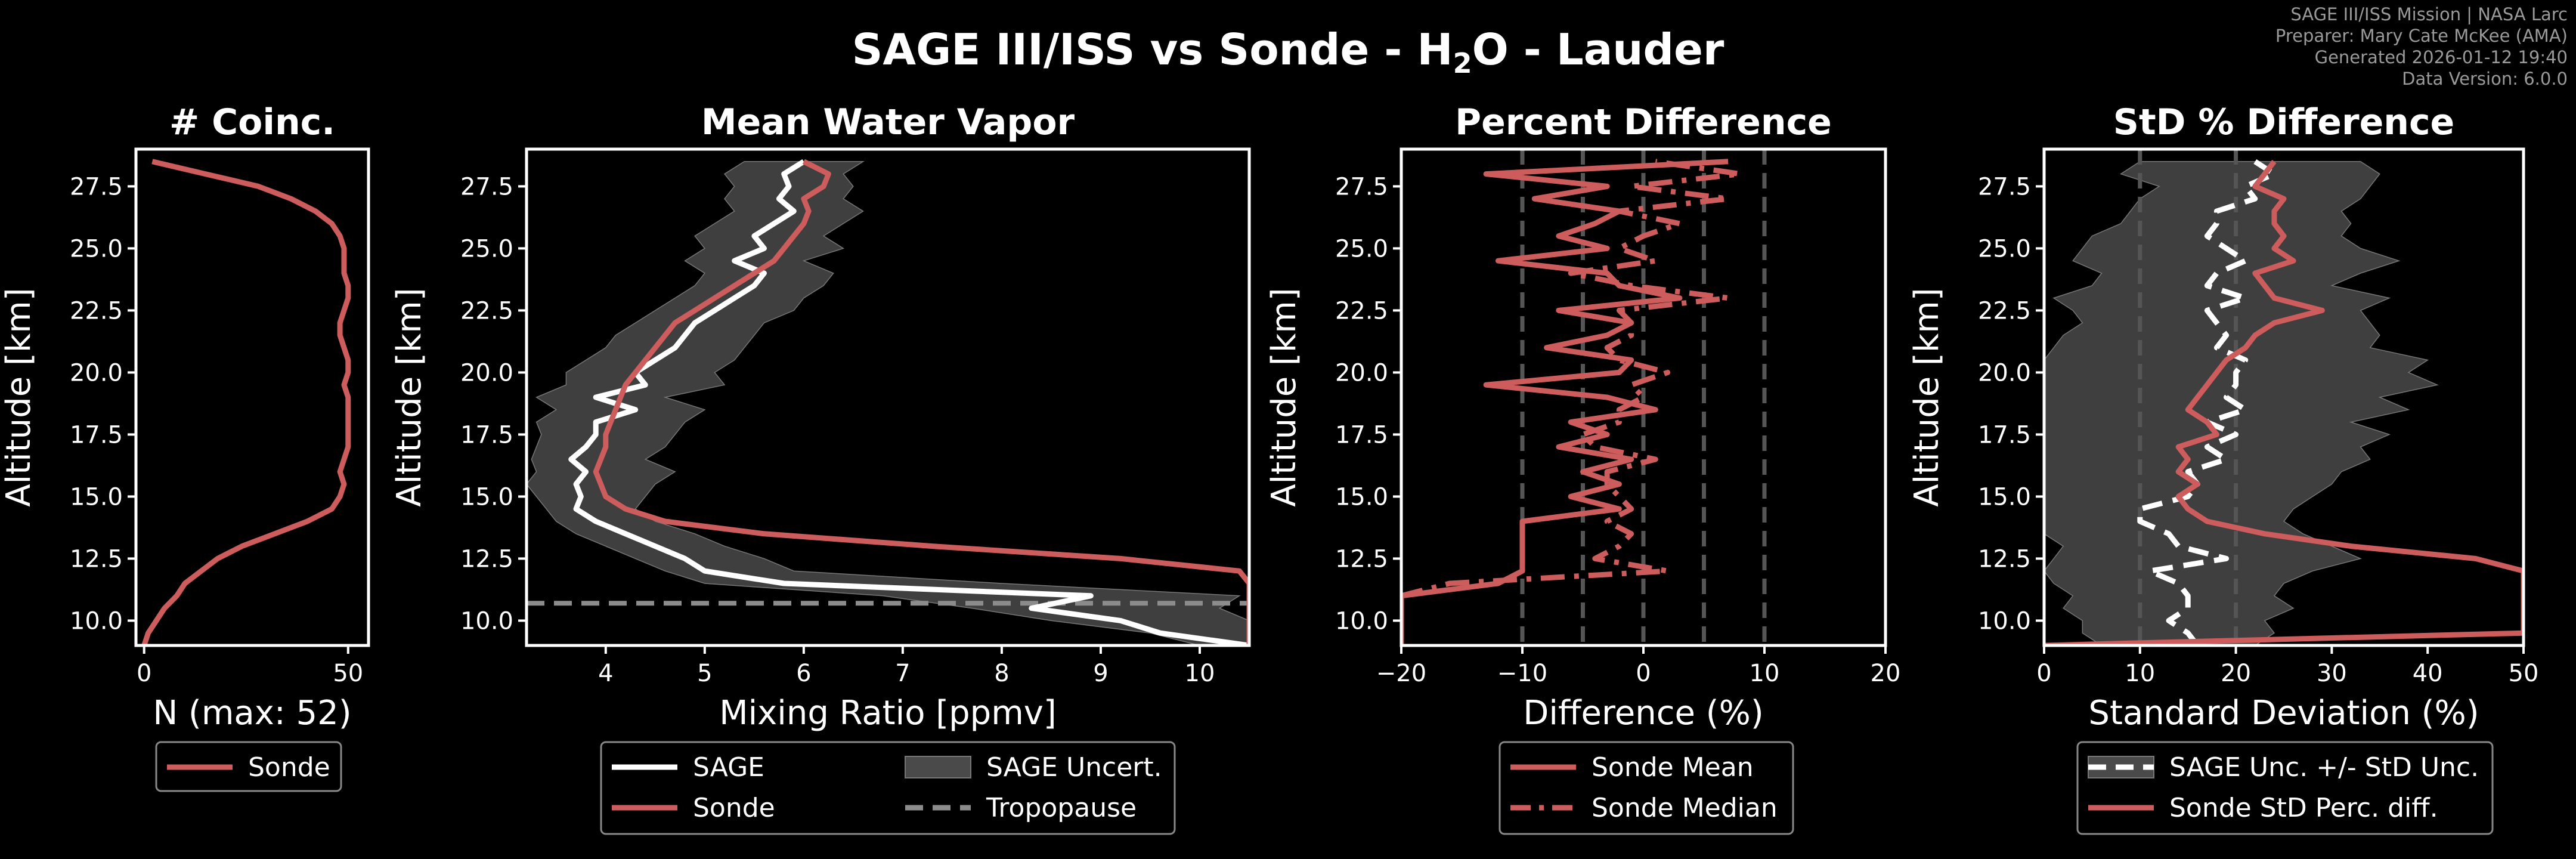 This screenshot has width=2576, height=859. What do you see at coordinates (252, 713) in the screenshot?
I see `x-axis-label: N (max: 52)` at bounding box center [252, 713].